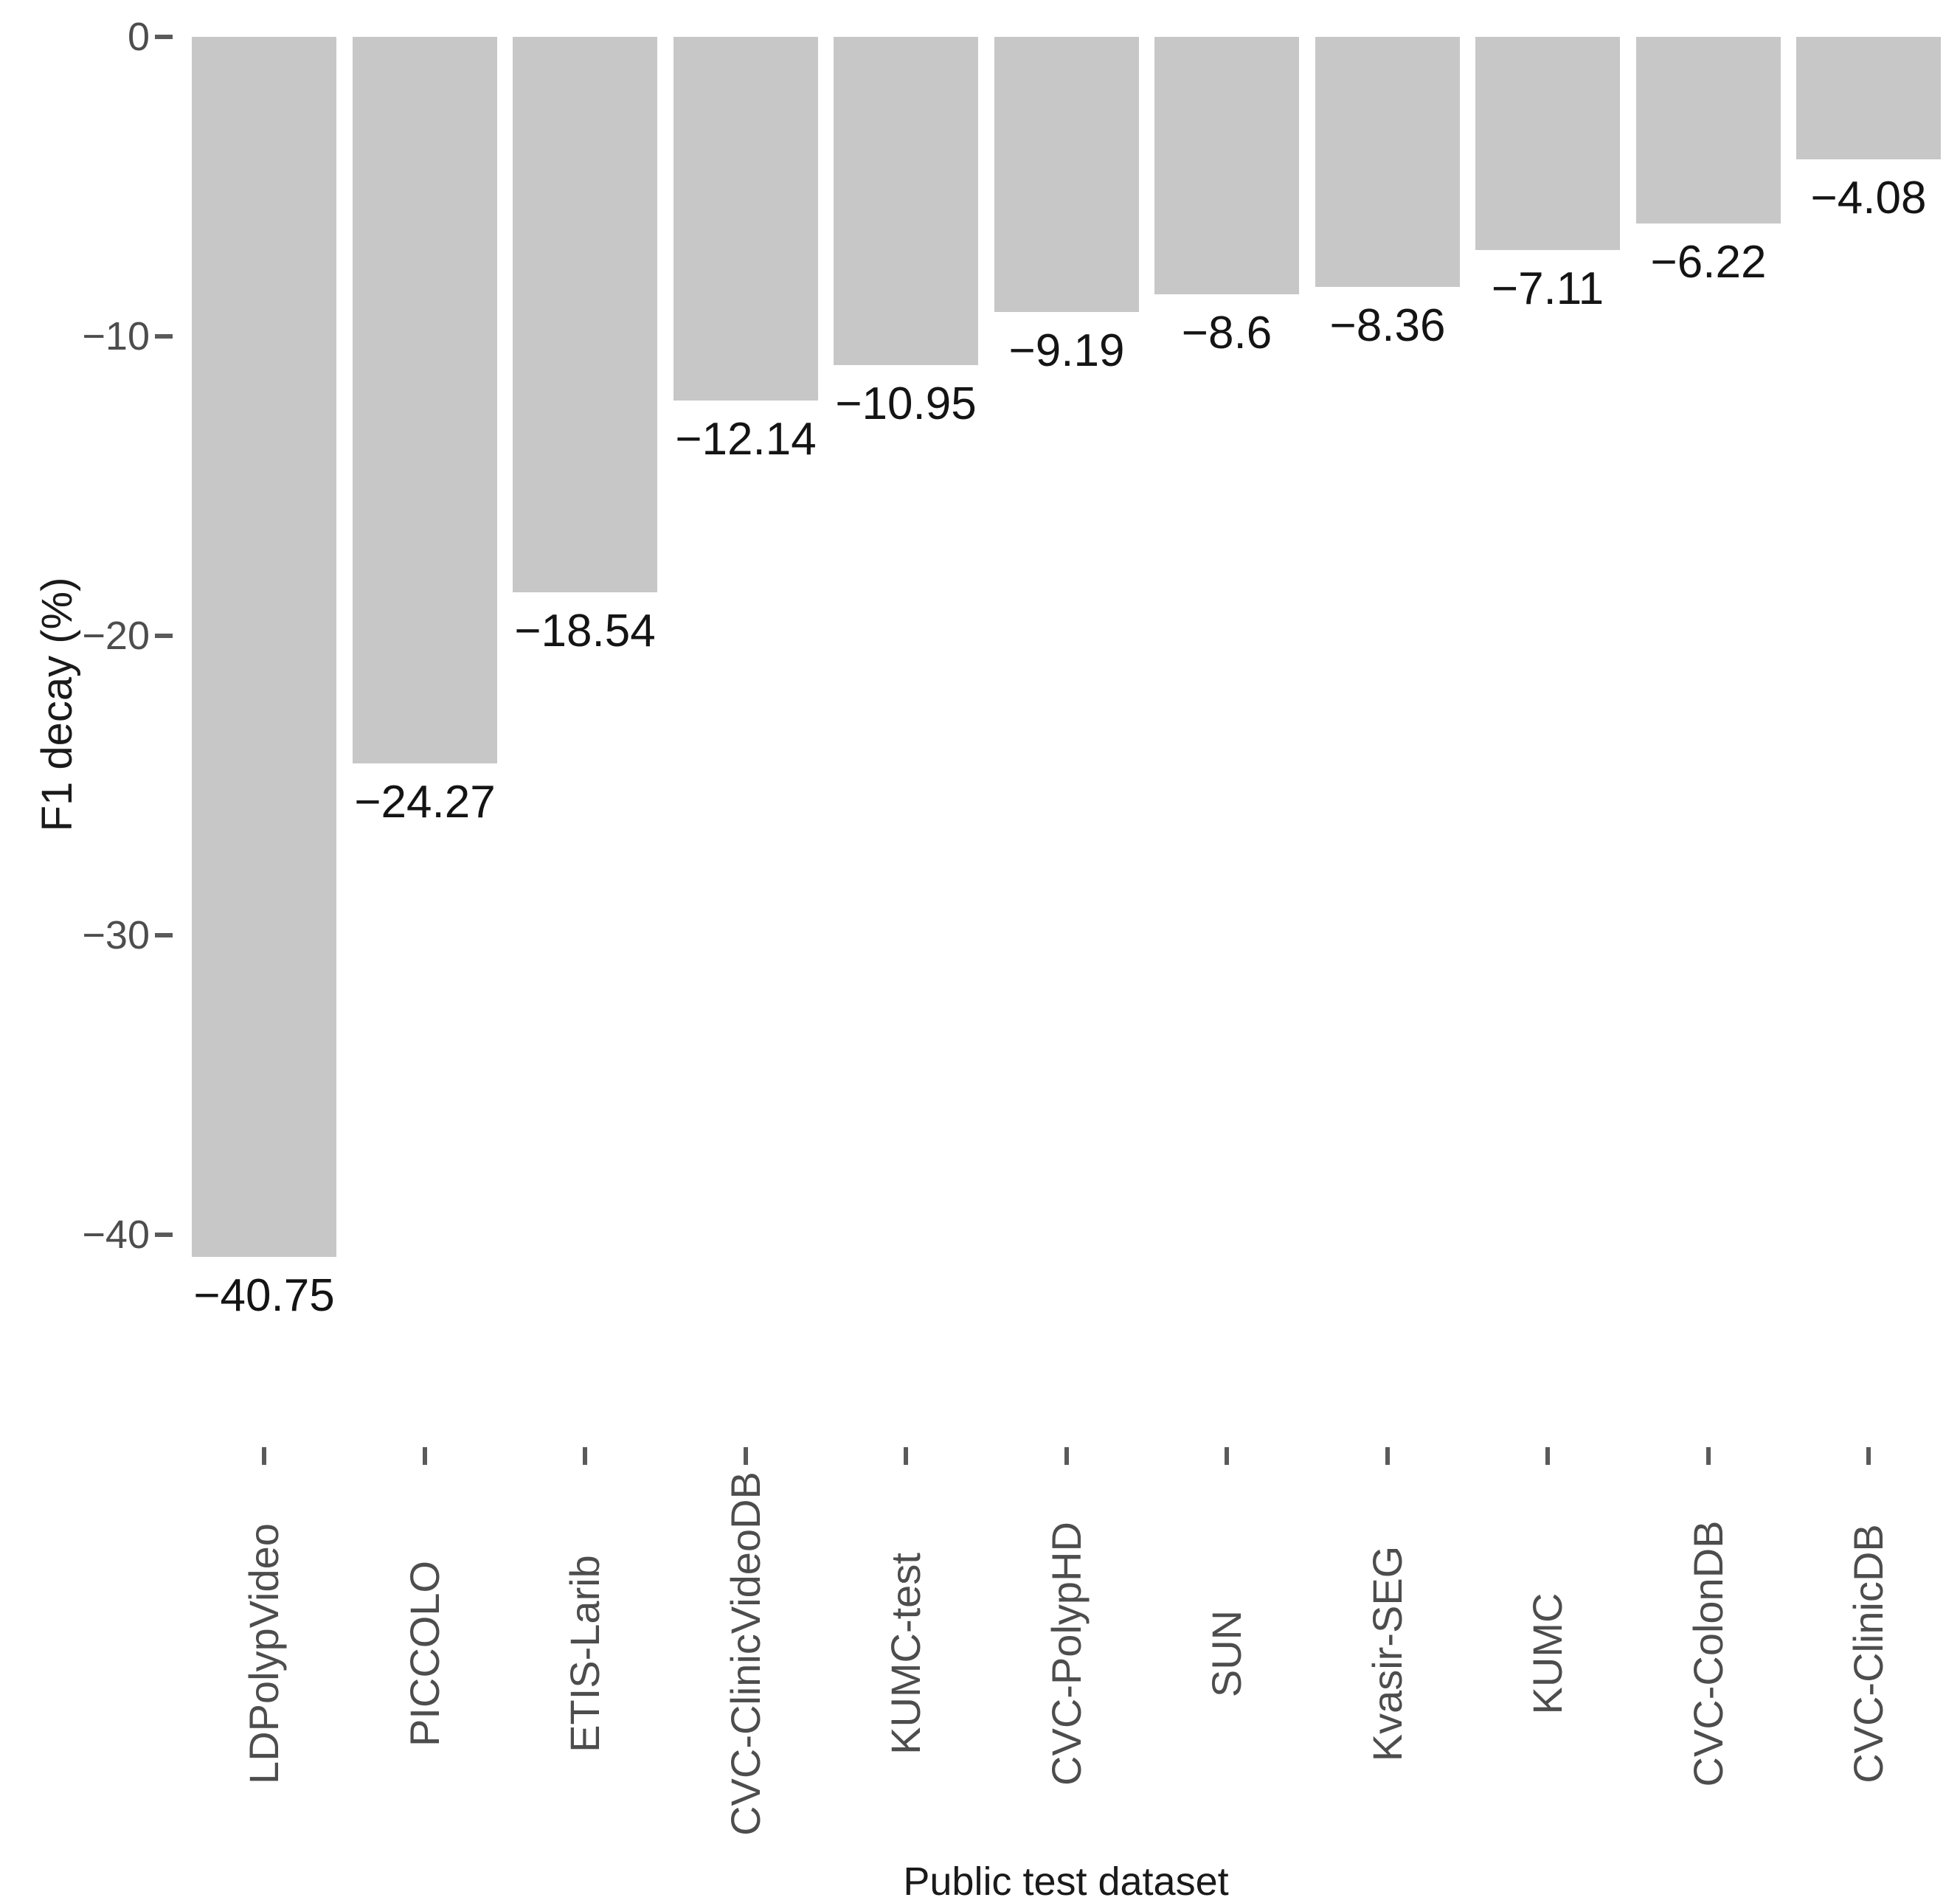 This screenshot has width=1960, height=1903. Describe the element at coordinates (116, 935) in the screenshot. I see `y-axis-tick-label: −30` at that location.